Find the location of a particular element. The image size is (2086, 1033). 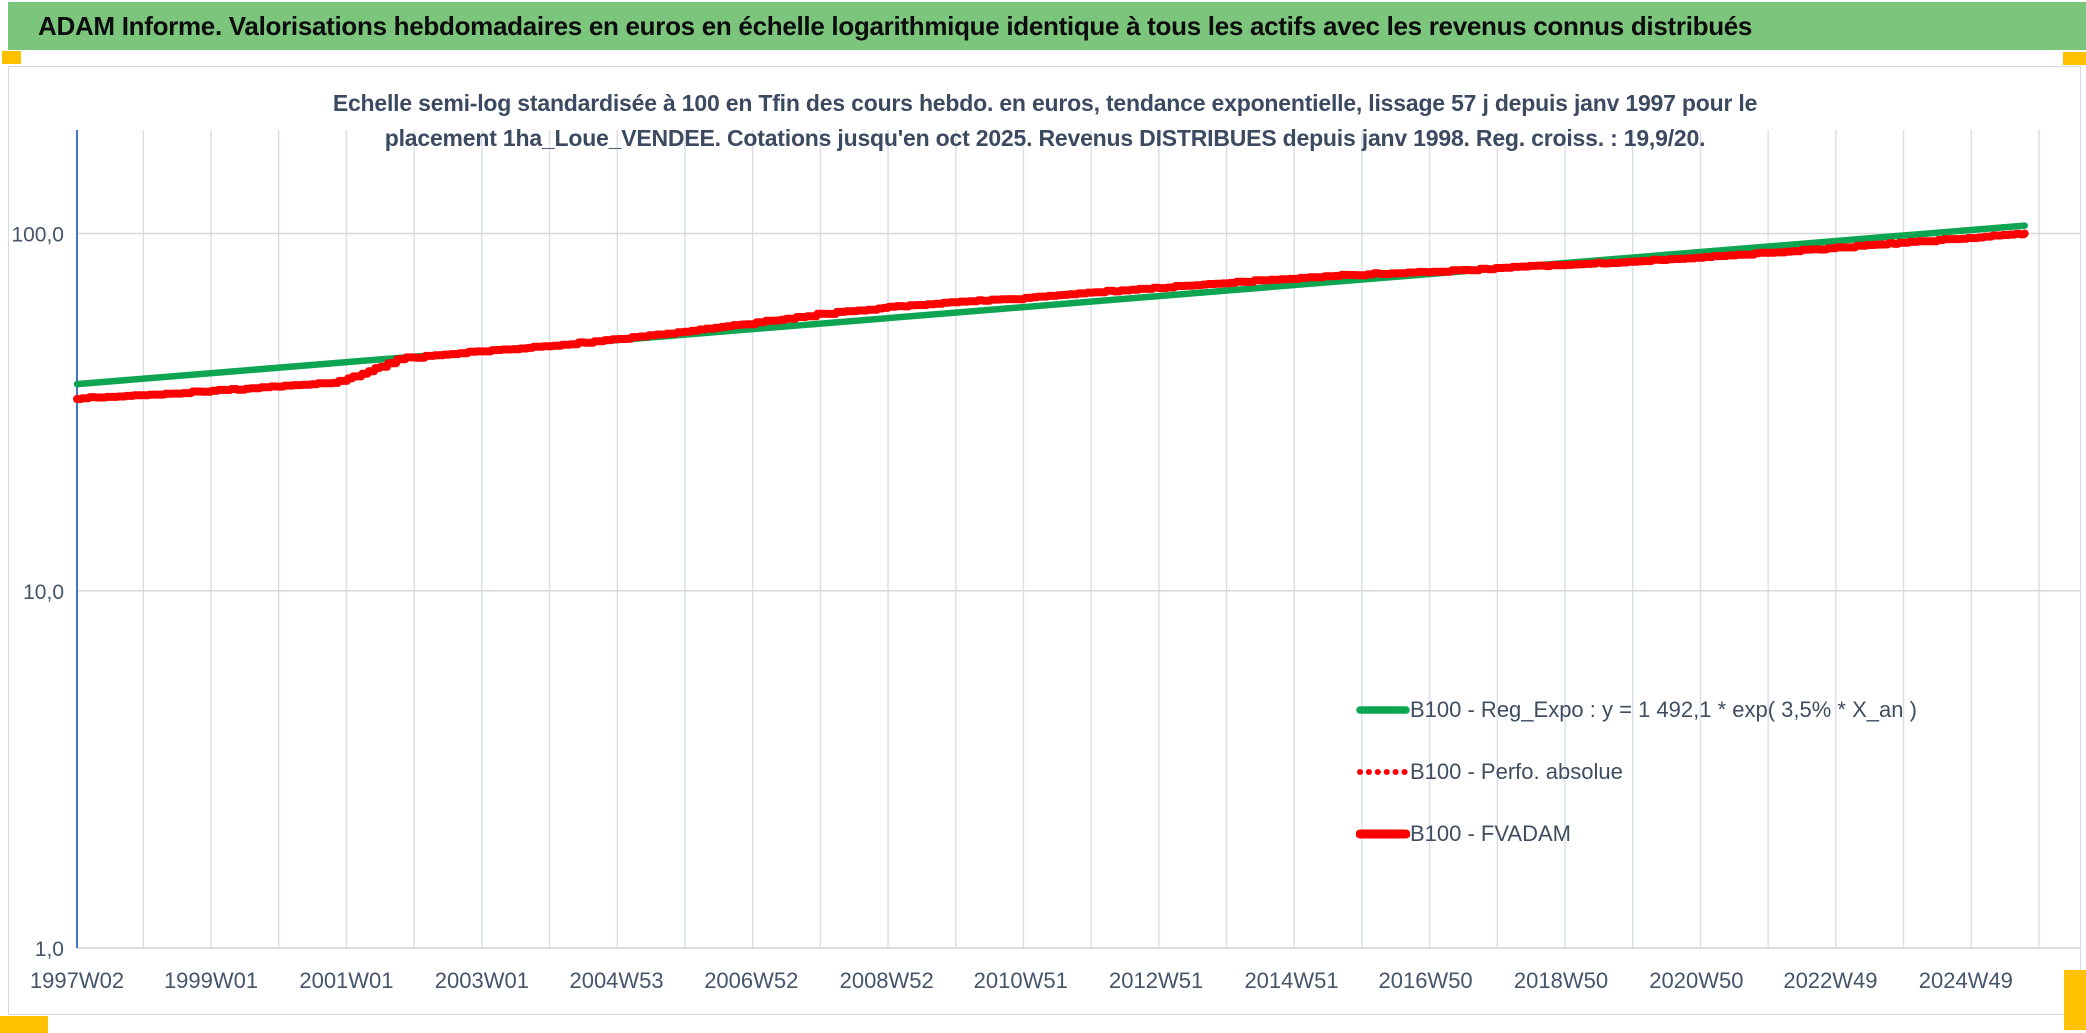

svg-text: 2010W51 is located at coordinates (1021, 980).